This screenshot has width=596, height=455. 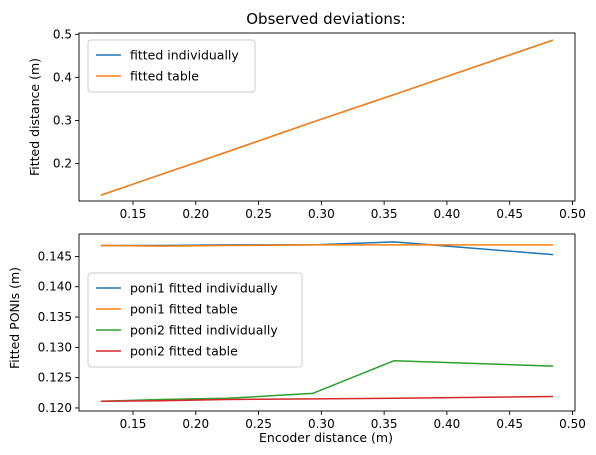 What do you see at coordinates (14, 318) in the screenshot?
I see `bottom-chart-y-axis-label: Fitted PONIs (m)` at bounding box center [14, 318].